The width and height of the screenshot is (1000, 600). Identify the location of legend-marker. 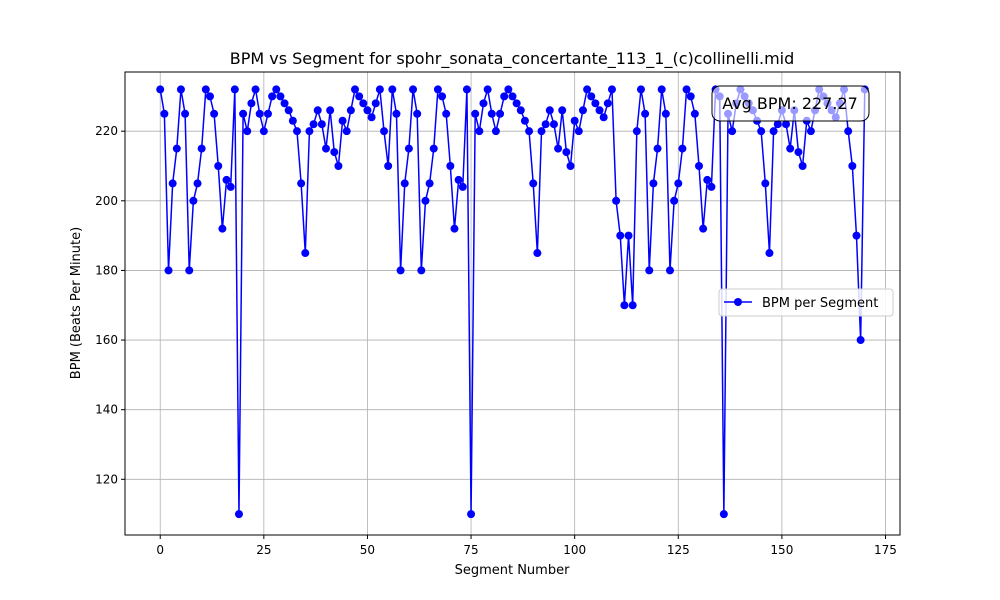
(738, 302).